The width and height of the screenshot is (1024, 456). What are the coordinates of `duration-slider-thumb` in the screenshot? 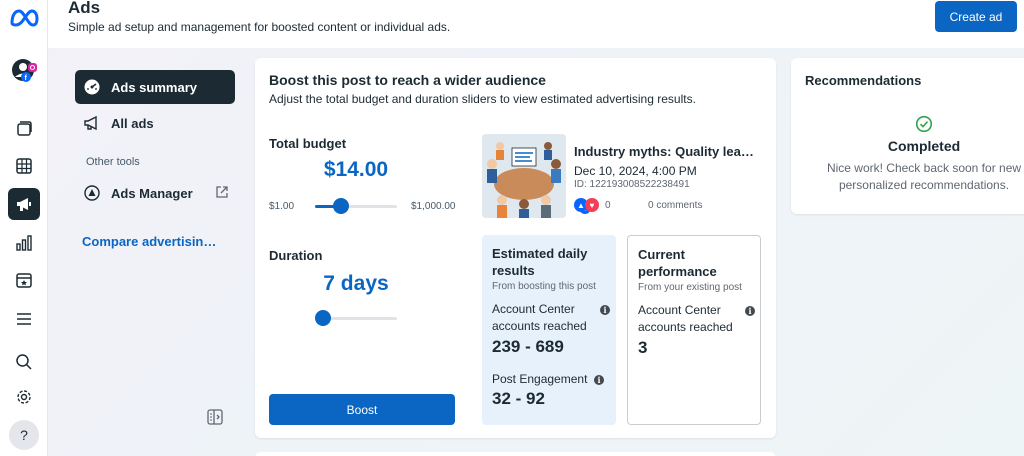 It's located at (323, 318).